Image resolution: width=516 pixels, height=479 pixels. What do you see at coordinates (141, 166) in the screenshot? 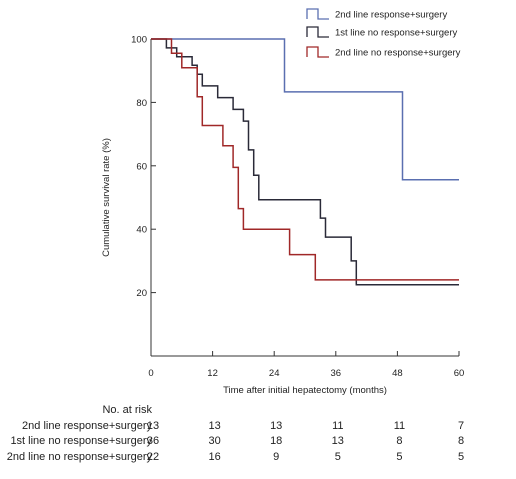
I see `y-tick-label: 60` at bounding box center [141, 166].